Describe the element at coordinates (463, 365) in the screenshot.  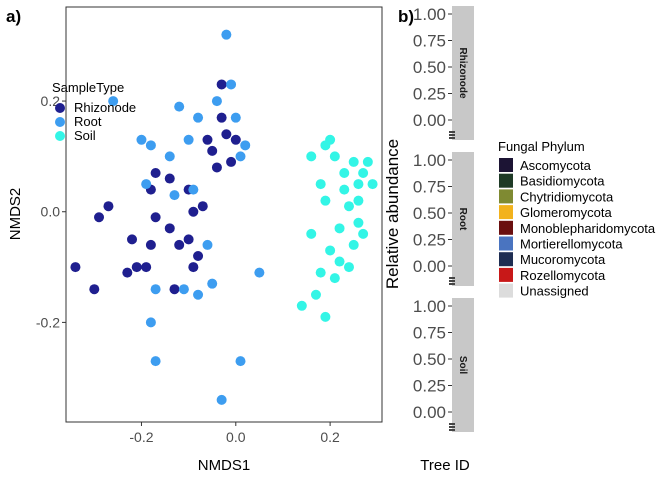
I see `facet-strip-soil` at that location.